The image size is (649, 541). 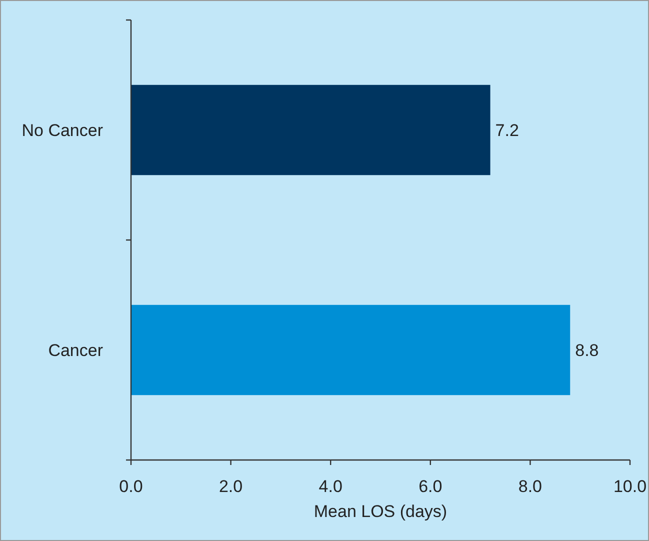 What do you see at coordinates (230, 486) in the screenshot?
I see `x-tick-label: 2.0` at bounding box center [230, 486].